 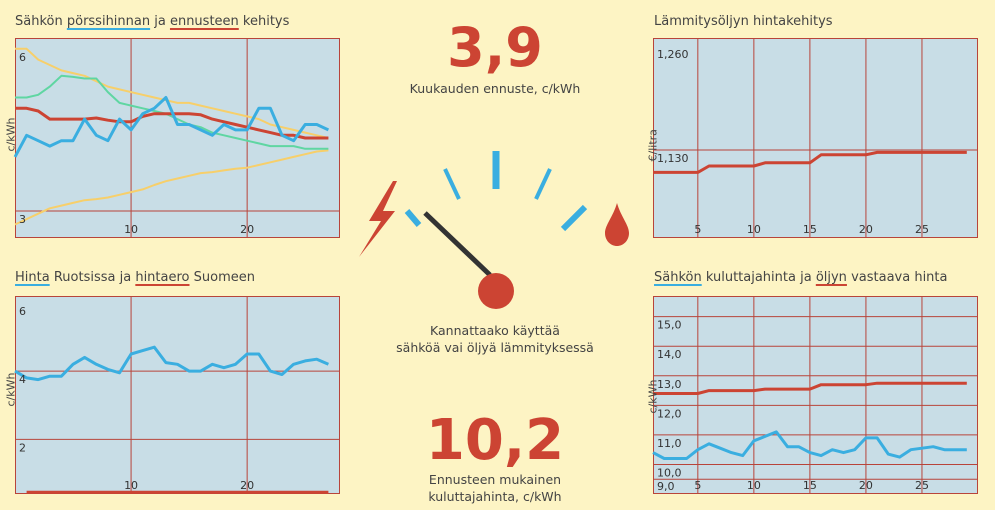 What do you see at coordinates (758, 277) in the screenshot?
I see `title-part: kuluttajahinta ja` at bounding box center [758, 277].